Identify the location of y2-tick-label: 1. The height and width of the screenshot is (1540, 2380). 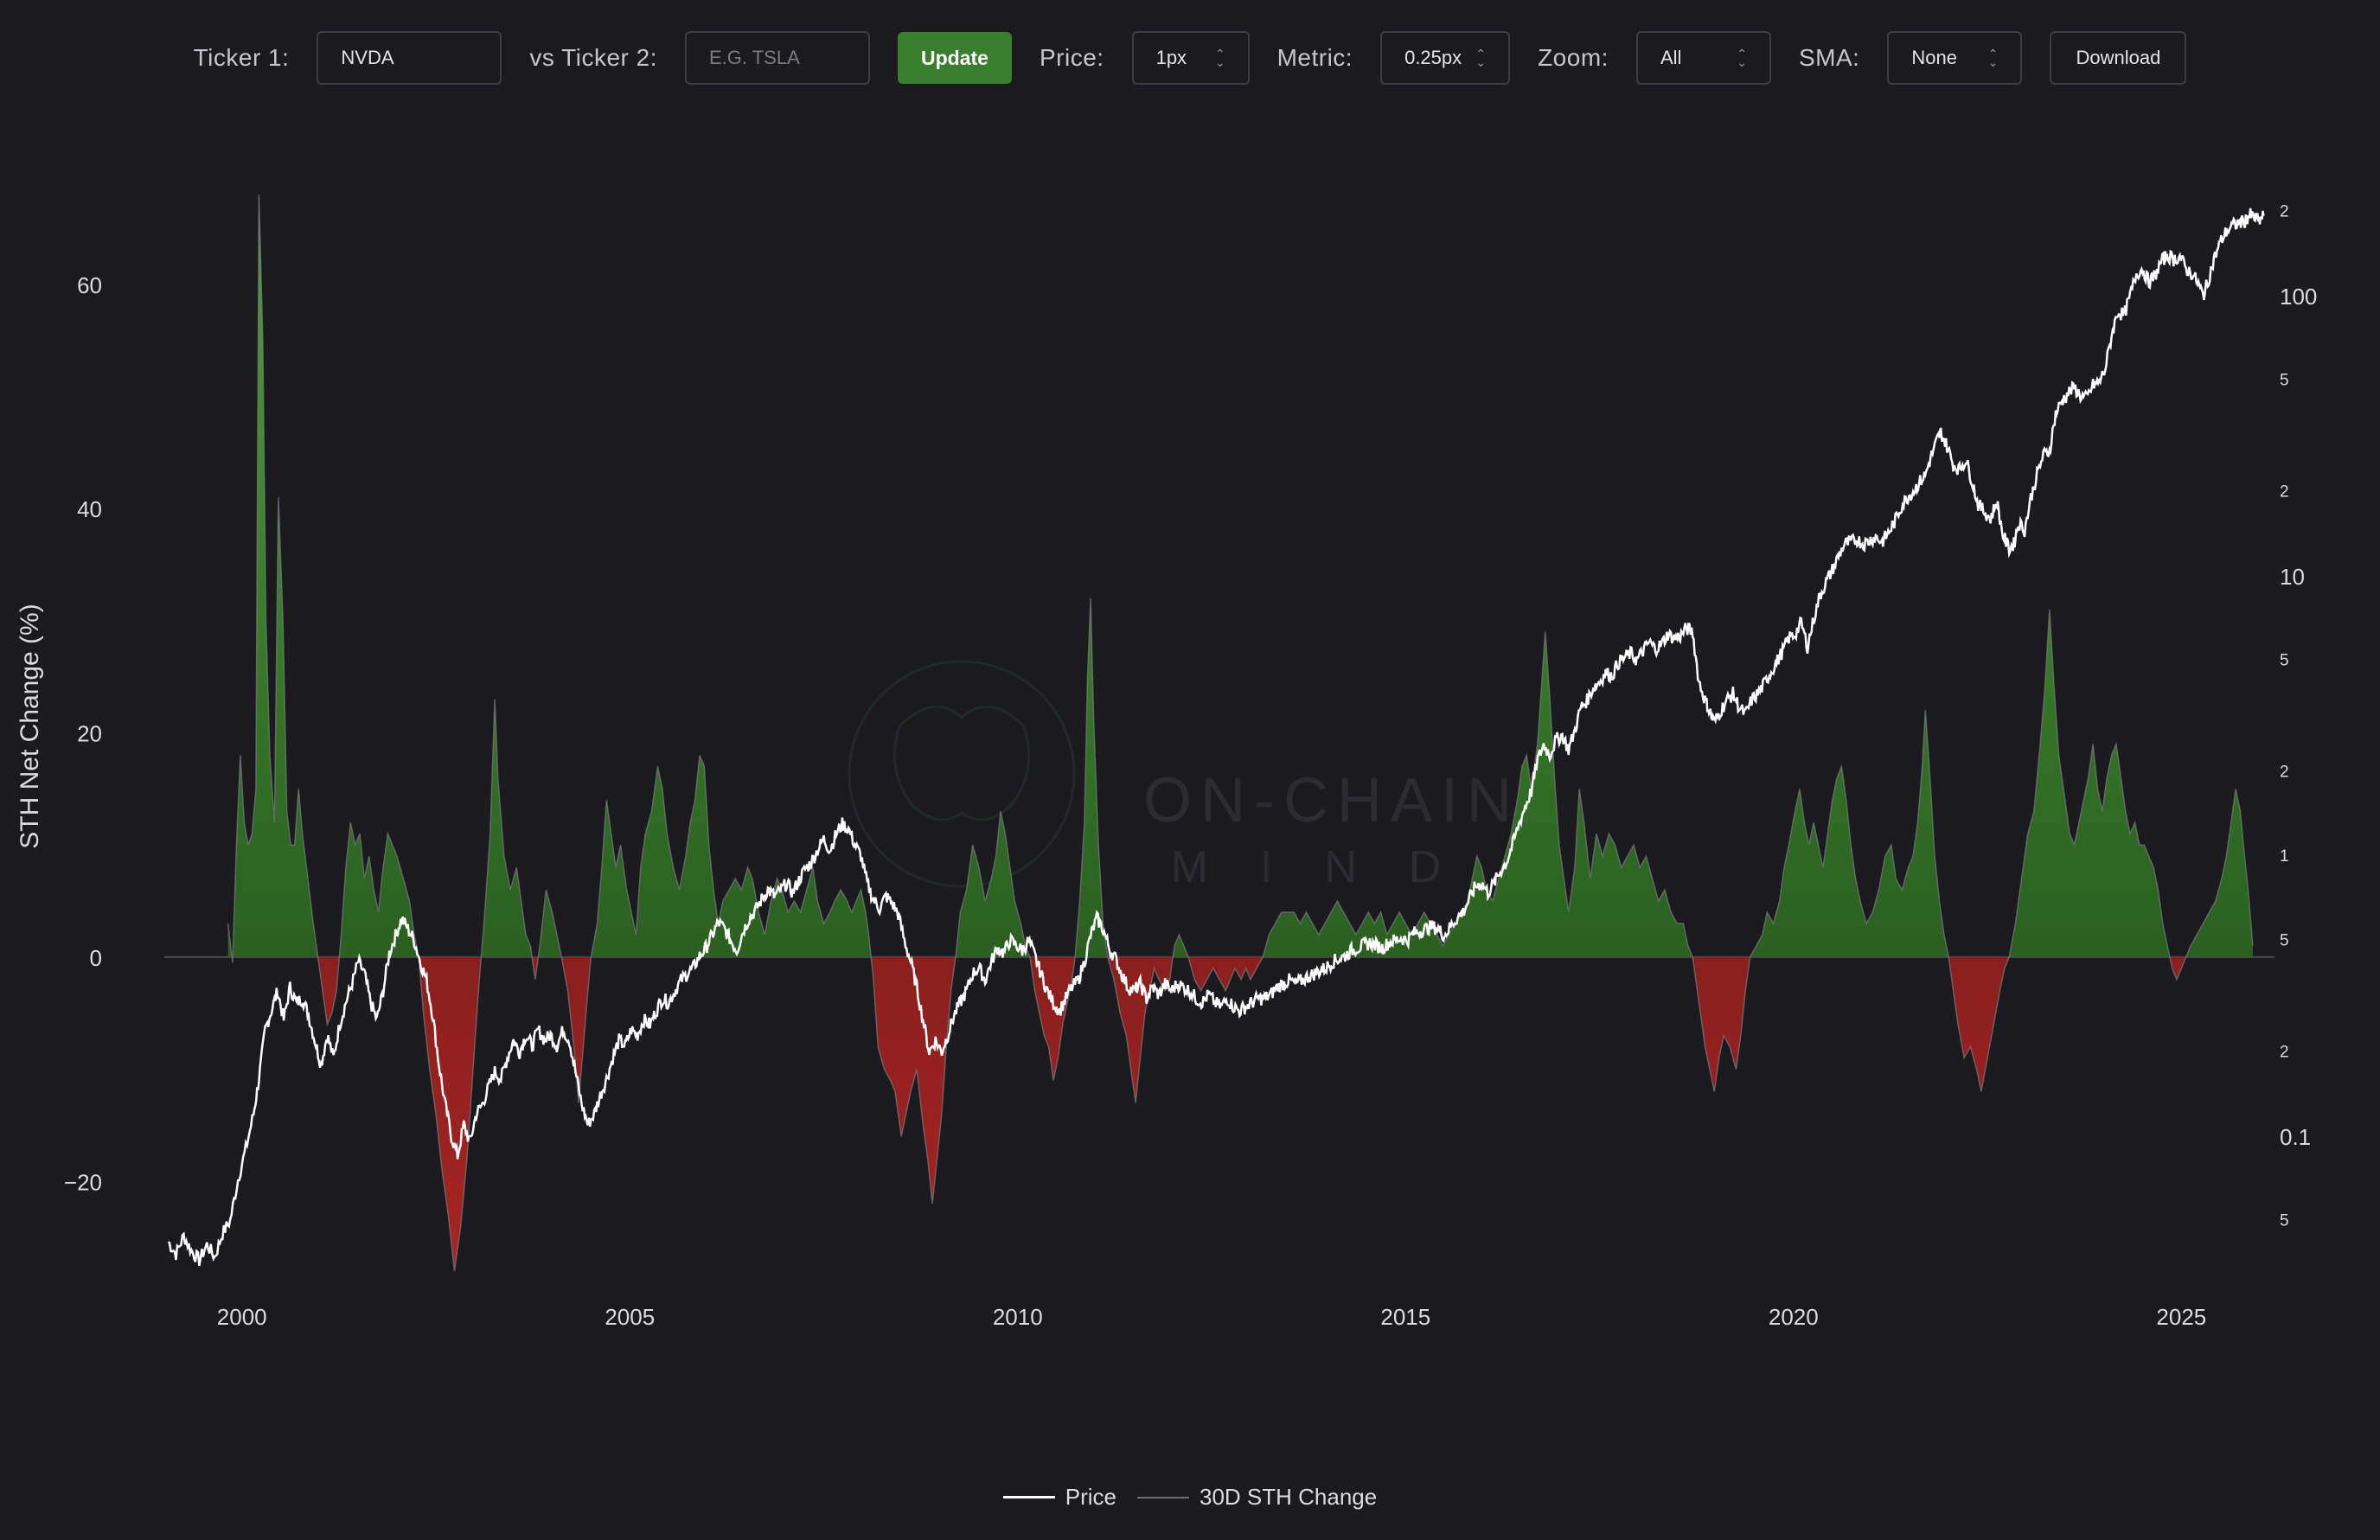
(2284, 856).